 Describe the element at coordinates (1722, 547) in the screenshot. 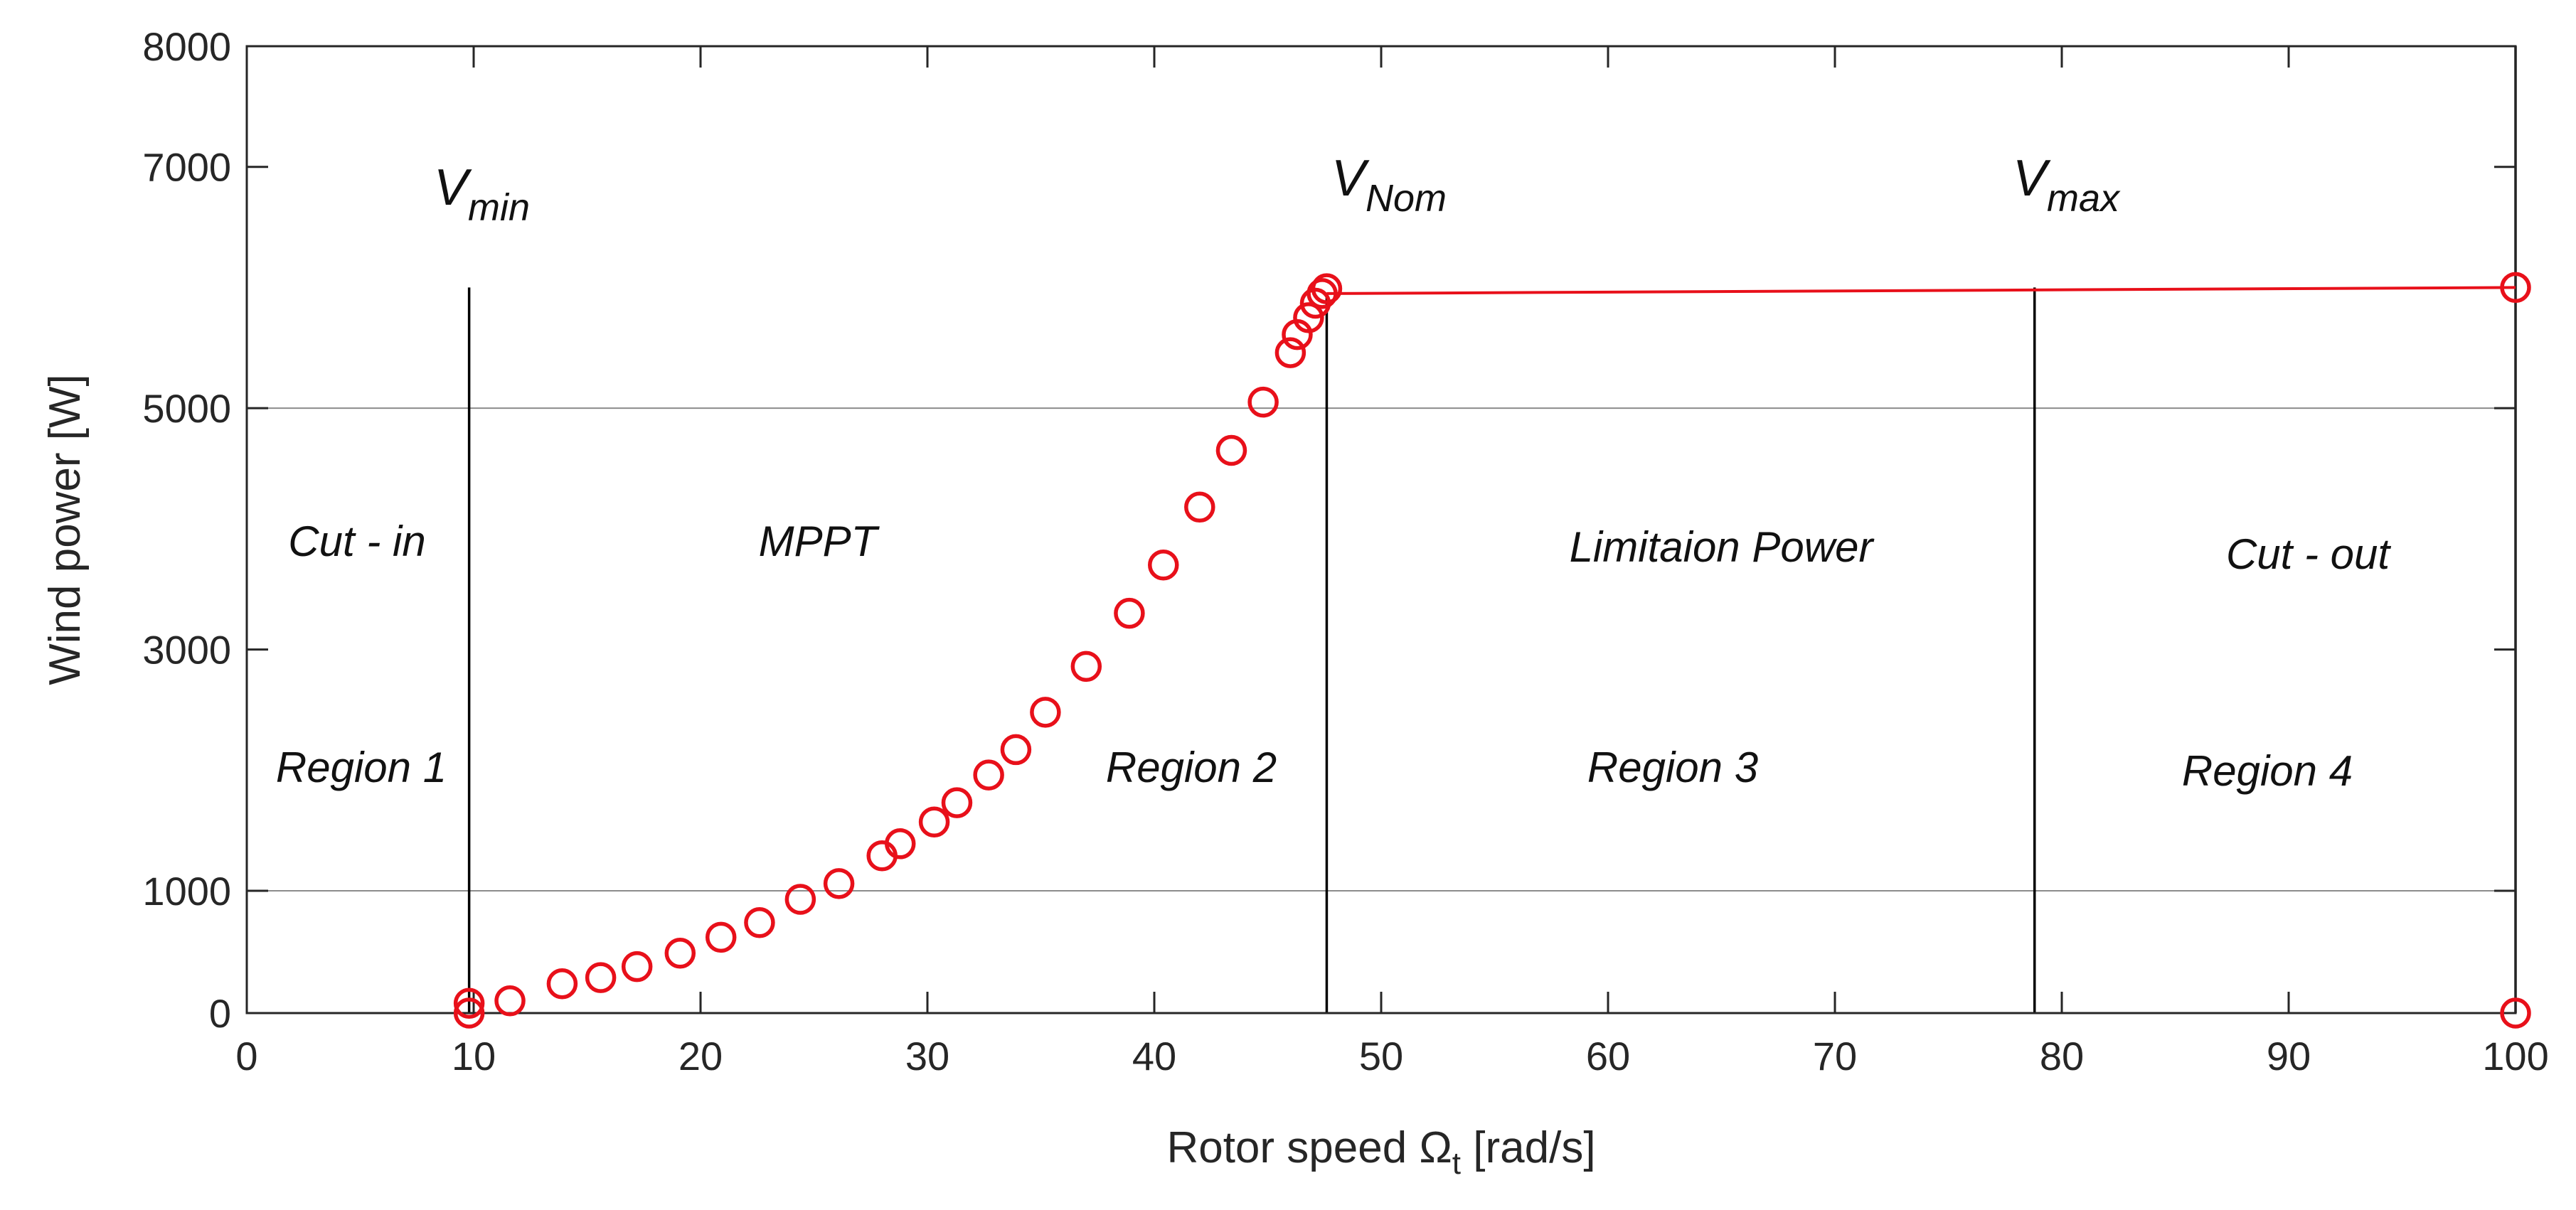

I see `limitation-power-label: Limitaion Power` at that location.